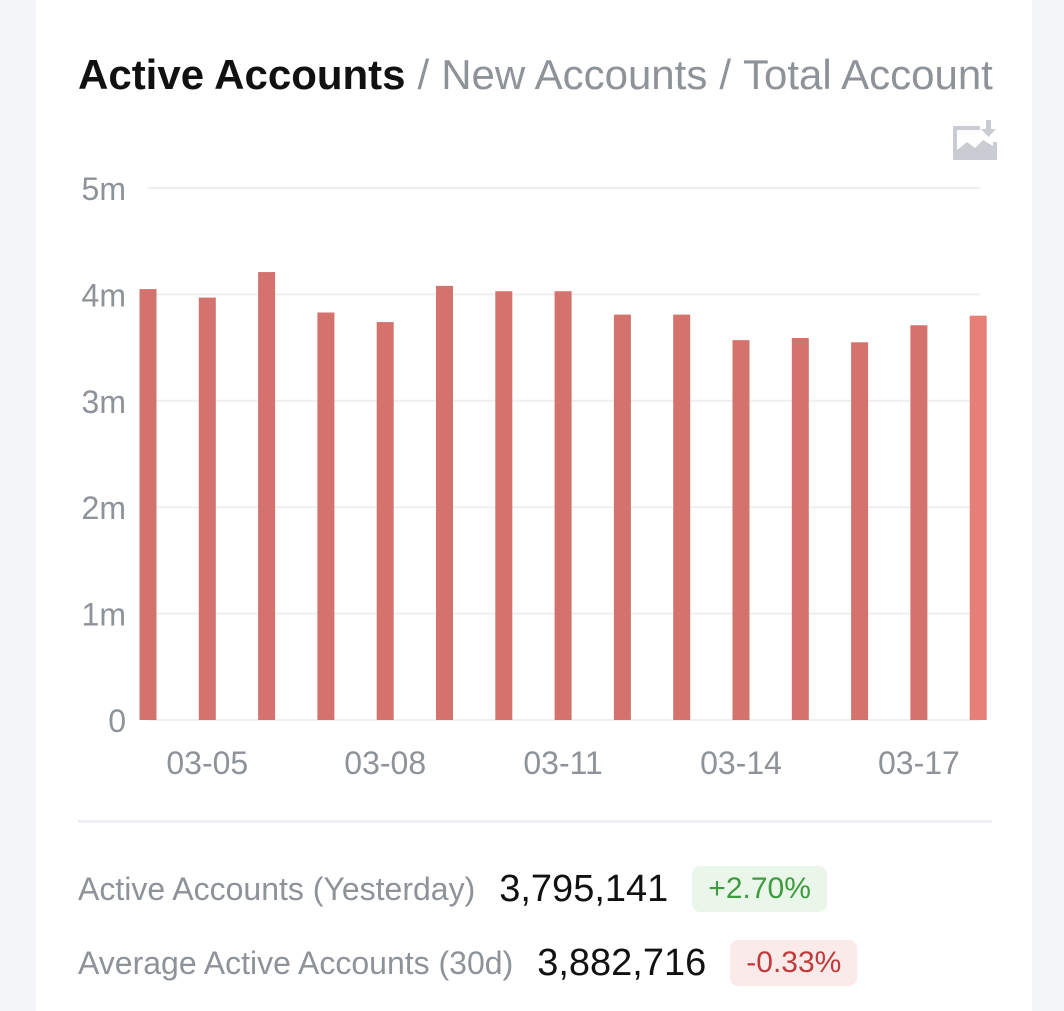  Describe the element at coordinates (535, 821) in the screenshot. I see `divider` at that location.